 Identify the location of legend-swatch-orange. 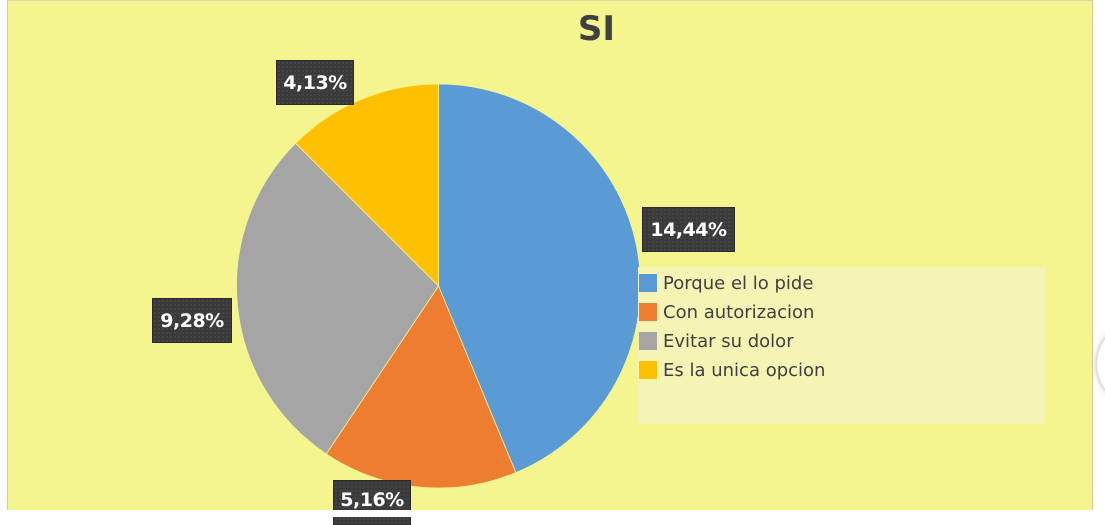
(648, 312).